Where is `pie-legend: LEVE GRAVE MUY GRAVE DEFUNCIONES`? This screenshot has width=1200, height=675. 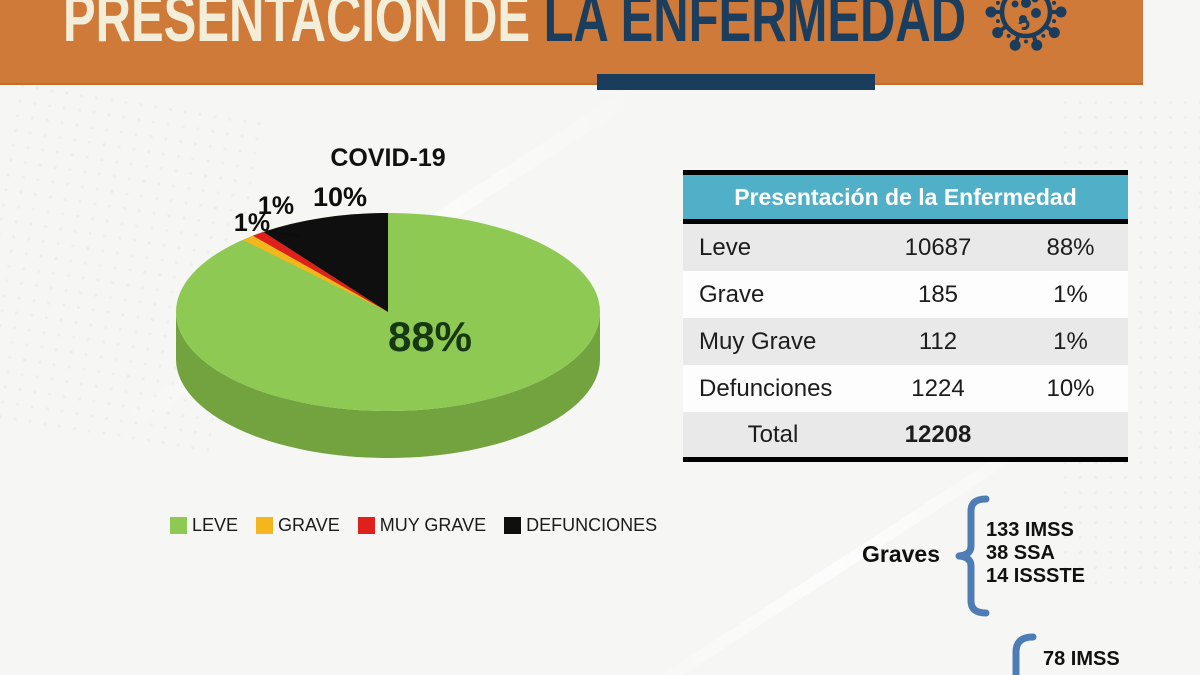 pie-legend: LEVE GRAVE MUY GRAVE DEFUNCIONES is located at coordinates (422, 525).